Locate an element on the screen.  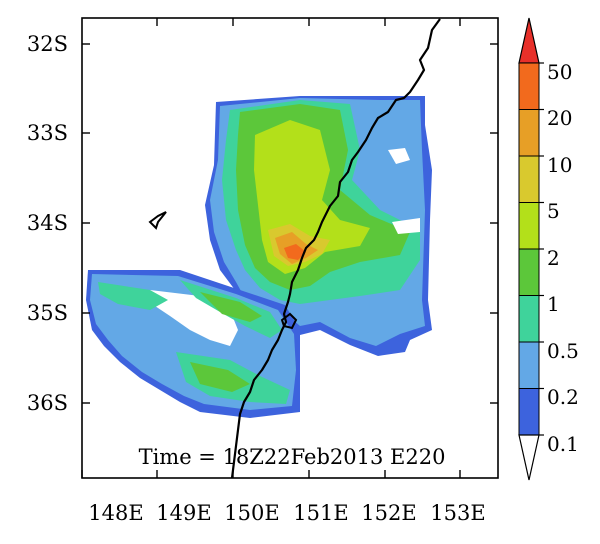
precip-gap-ne2 is located at coordinates (406, 226).